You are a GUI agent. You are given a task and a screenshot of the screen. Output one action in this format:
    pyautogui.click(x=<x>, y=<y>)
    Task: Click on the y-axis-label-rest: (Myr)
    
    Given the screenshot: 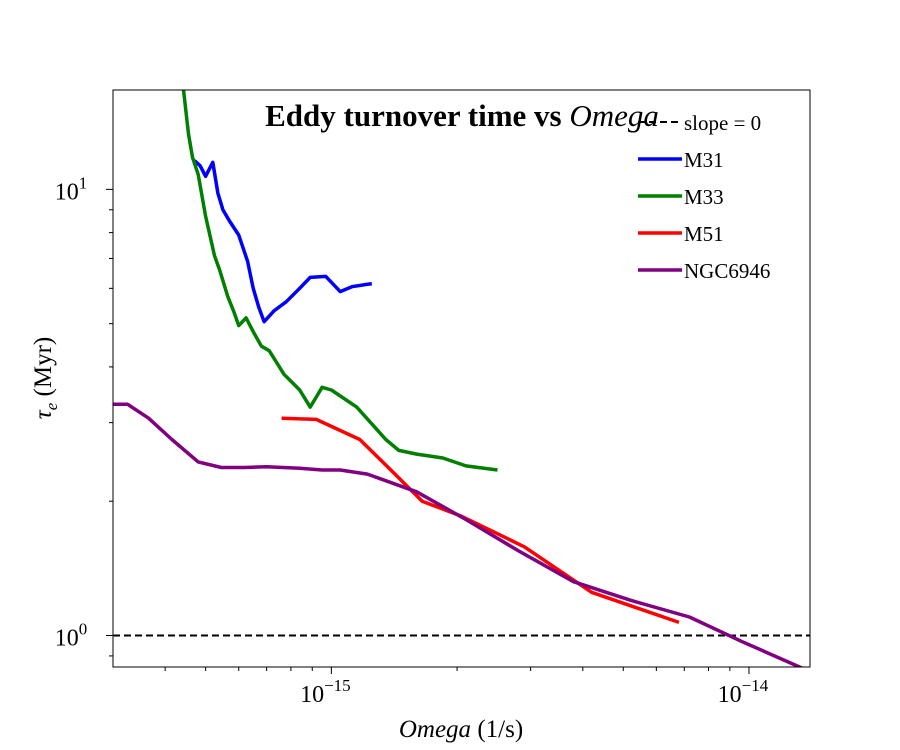 What is the action you would take?
    pyautogui.click(x=43, y=370)
    